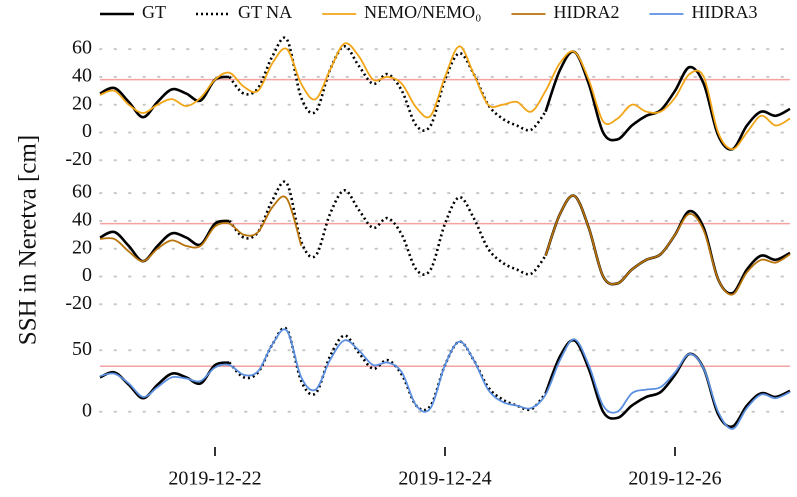  Describe the element at coordinates (214, 479) in the screenshot. I see `x-tick-label: 2019-12-22` at that location.